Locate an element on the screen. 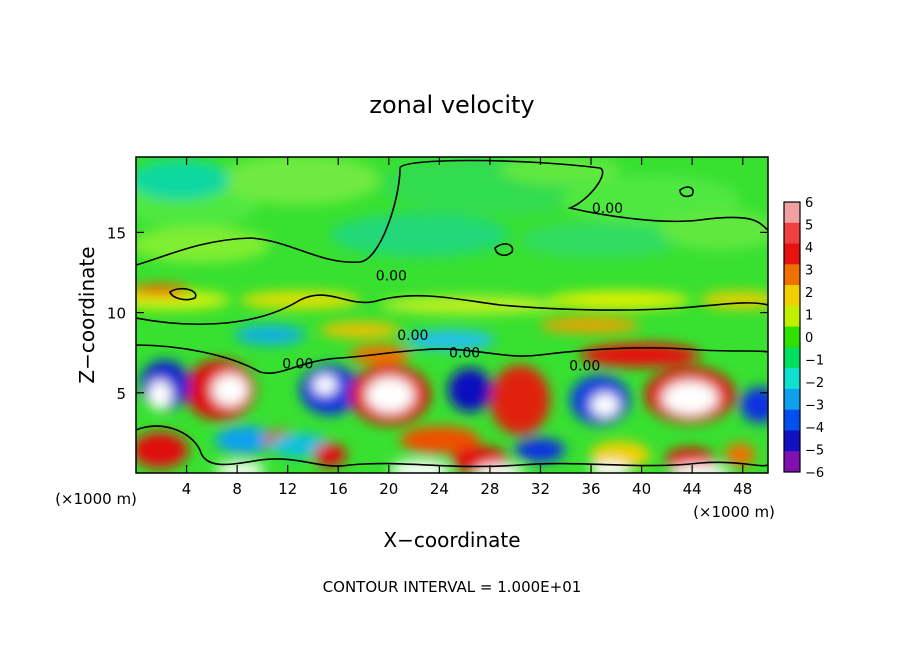 The image size is (904, 654). colorbar-label: −4 is located at coordinates (814, 428).